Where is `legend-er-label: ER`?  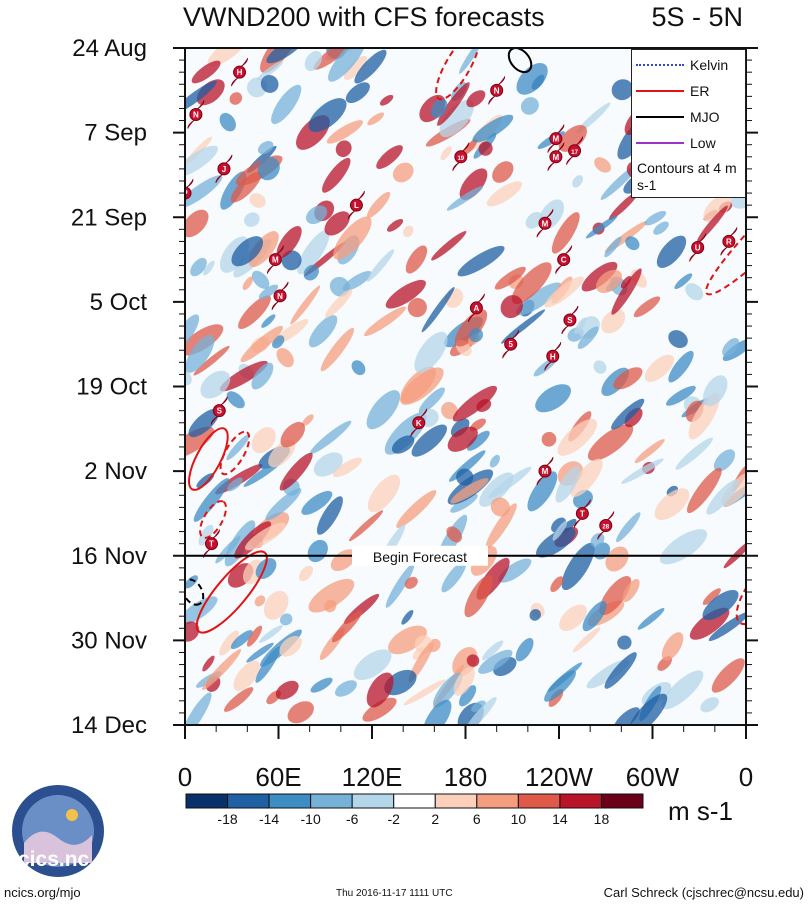
legend-er-label: ER is located at coordinates (700, 91).